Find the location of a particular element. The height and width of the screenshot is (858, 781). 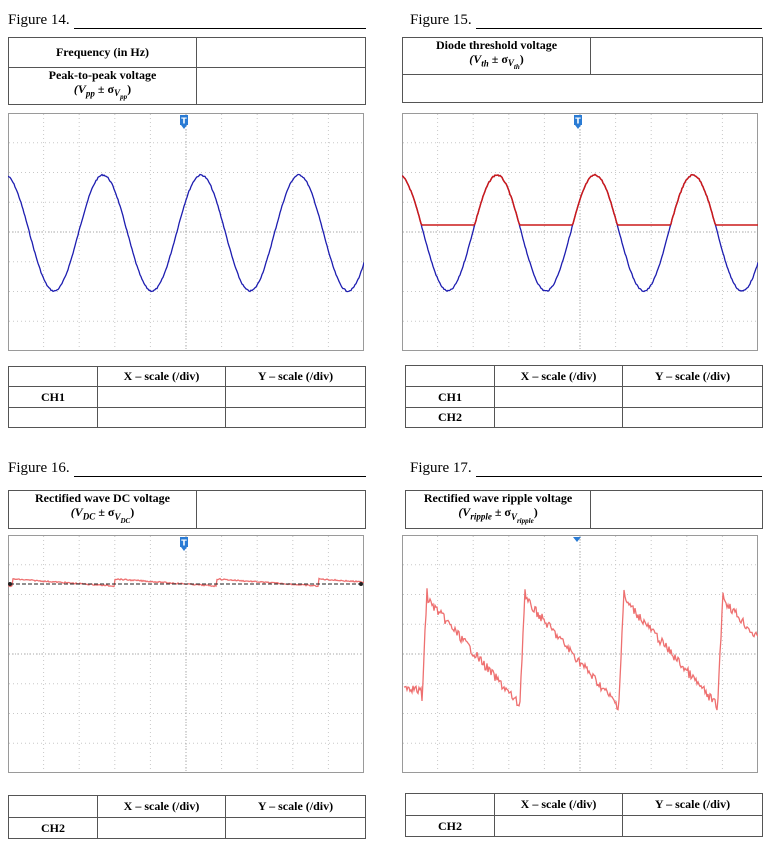

figure-15-title-row: Figure 15. is located at coordinates (586, 20).